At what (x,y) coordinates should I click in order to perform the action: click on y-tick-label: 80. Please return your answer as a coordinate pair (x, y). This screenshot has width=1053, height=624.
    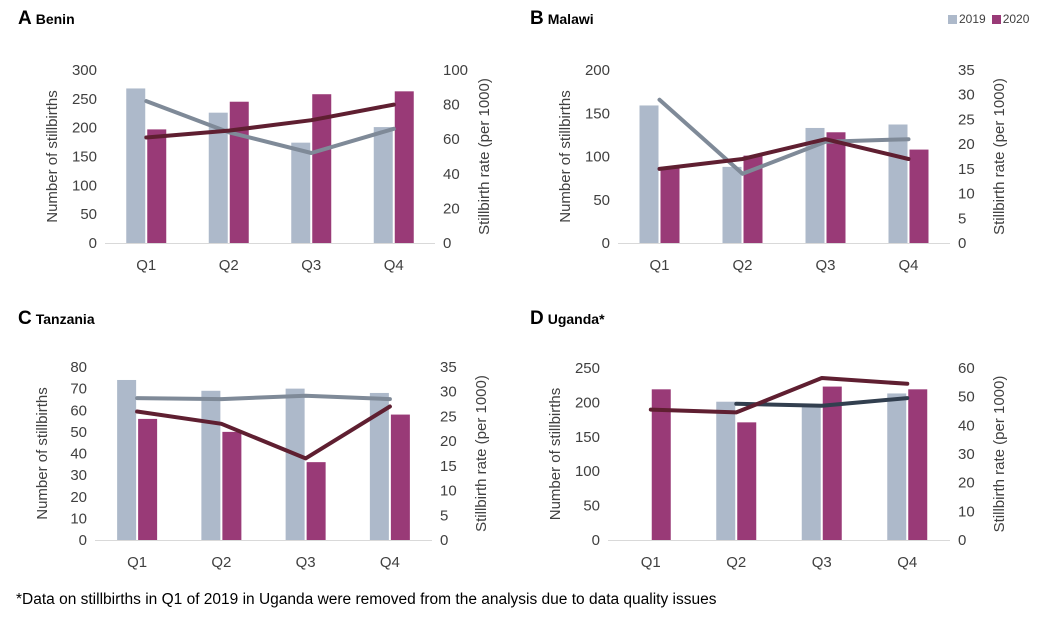
    Looking at the image, I should click on (78, 367).